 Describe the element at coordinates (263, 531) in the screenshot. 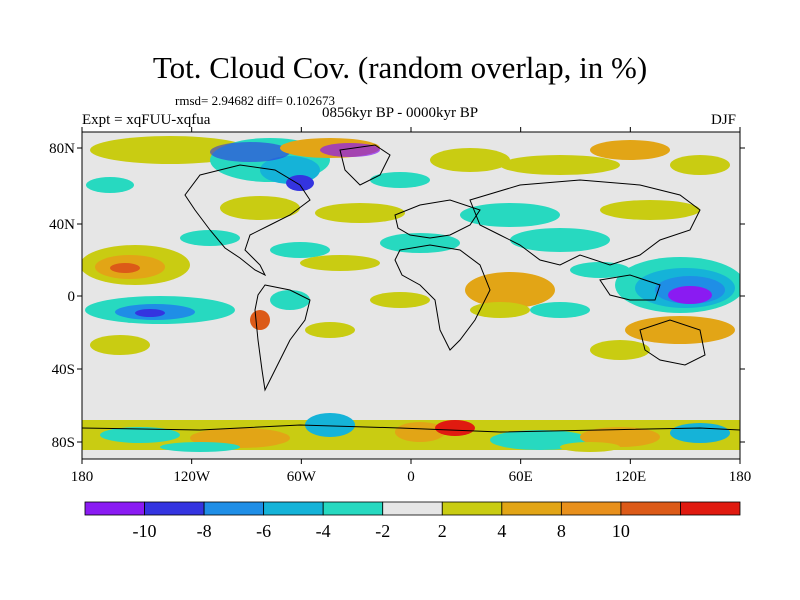

I see `colorbar-label: -6` at that location.